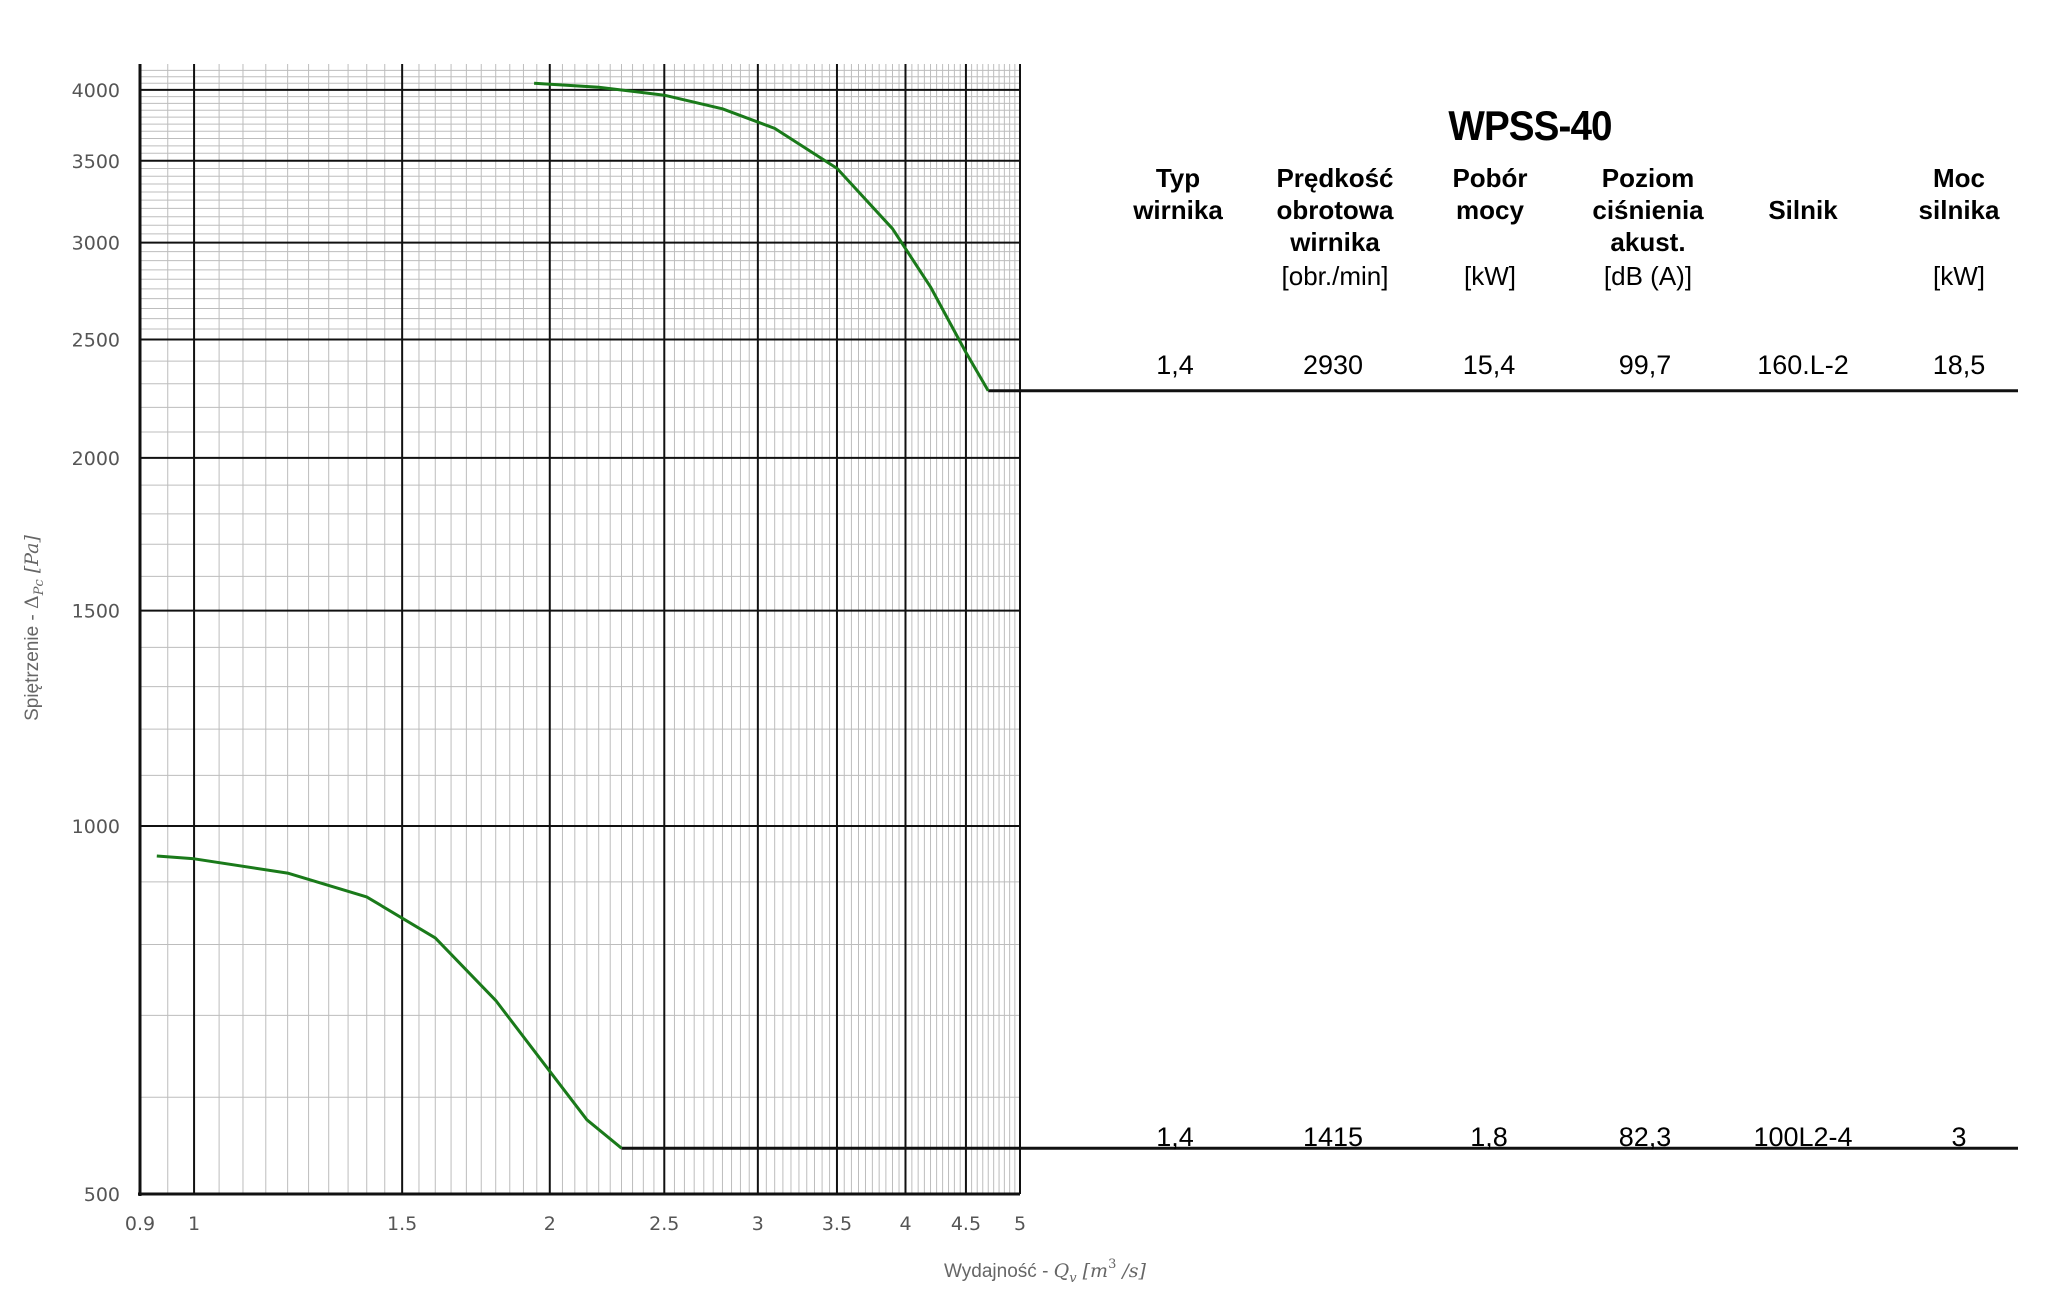  Describe the element at coordinates (96, 643) in the screenshot. I see `y-tick-labels: 500 1000 1500 2000 2500 3000 3500 4000` at that location.